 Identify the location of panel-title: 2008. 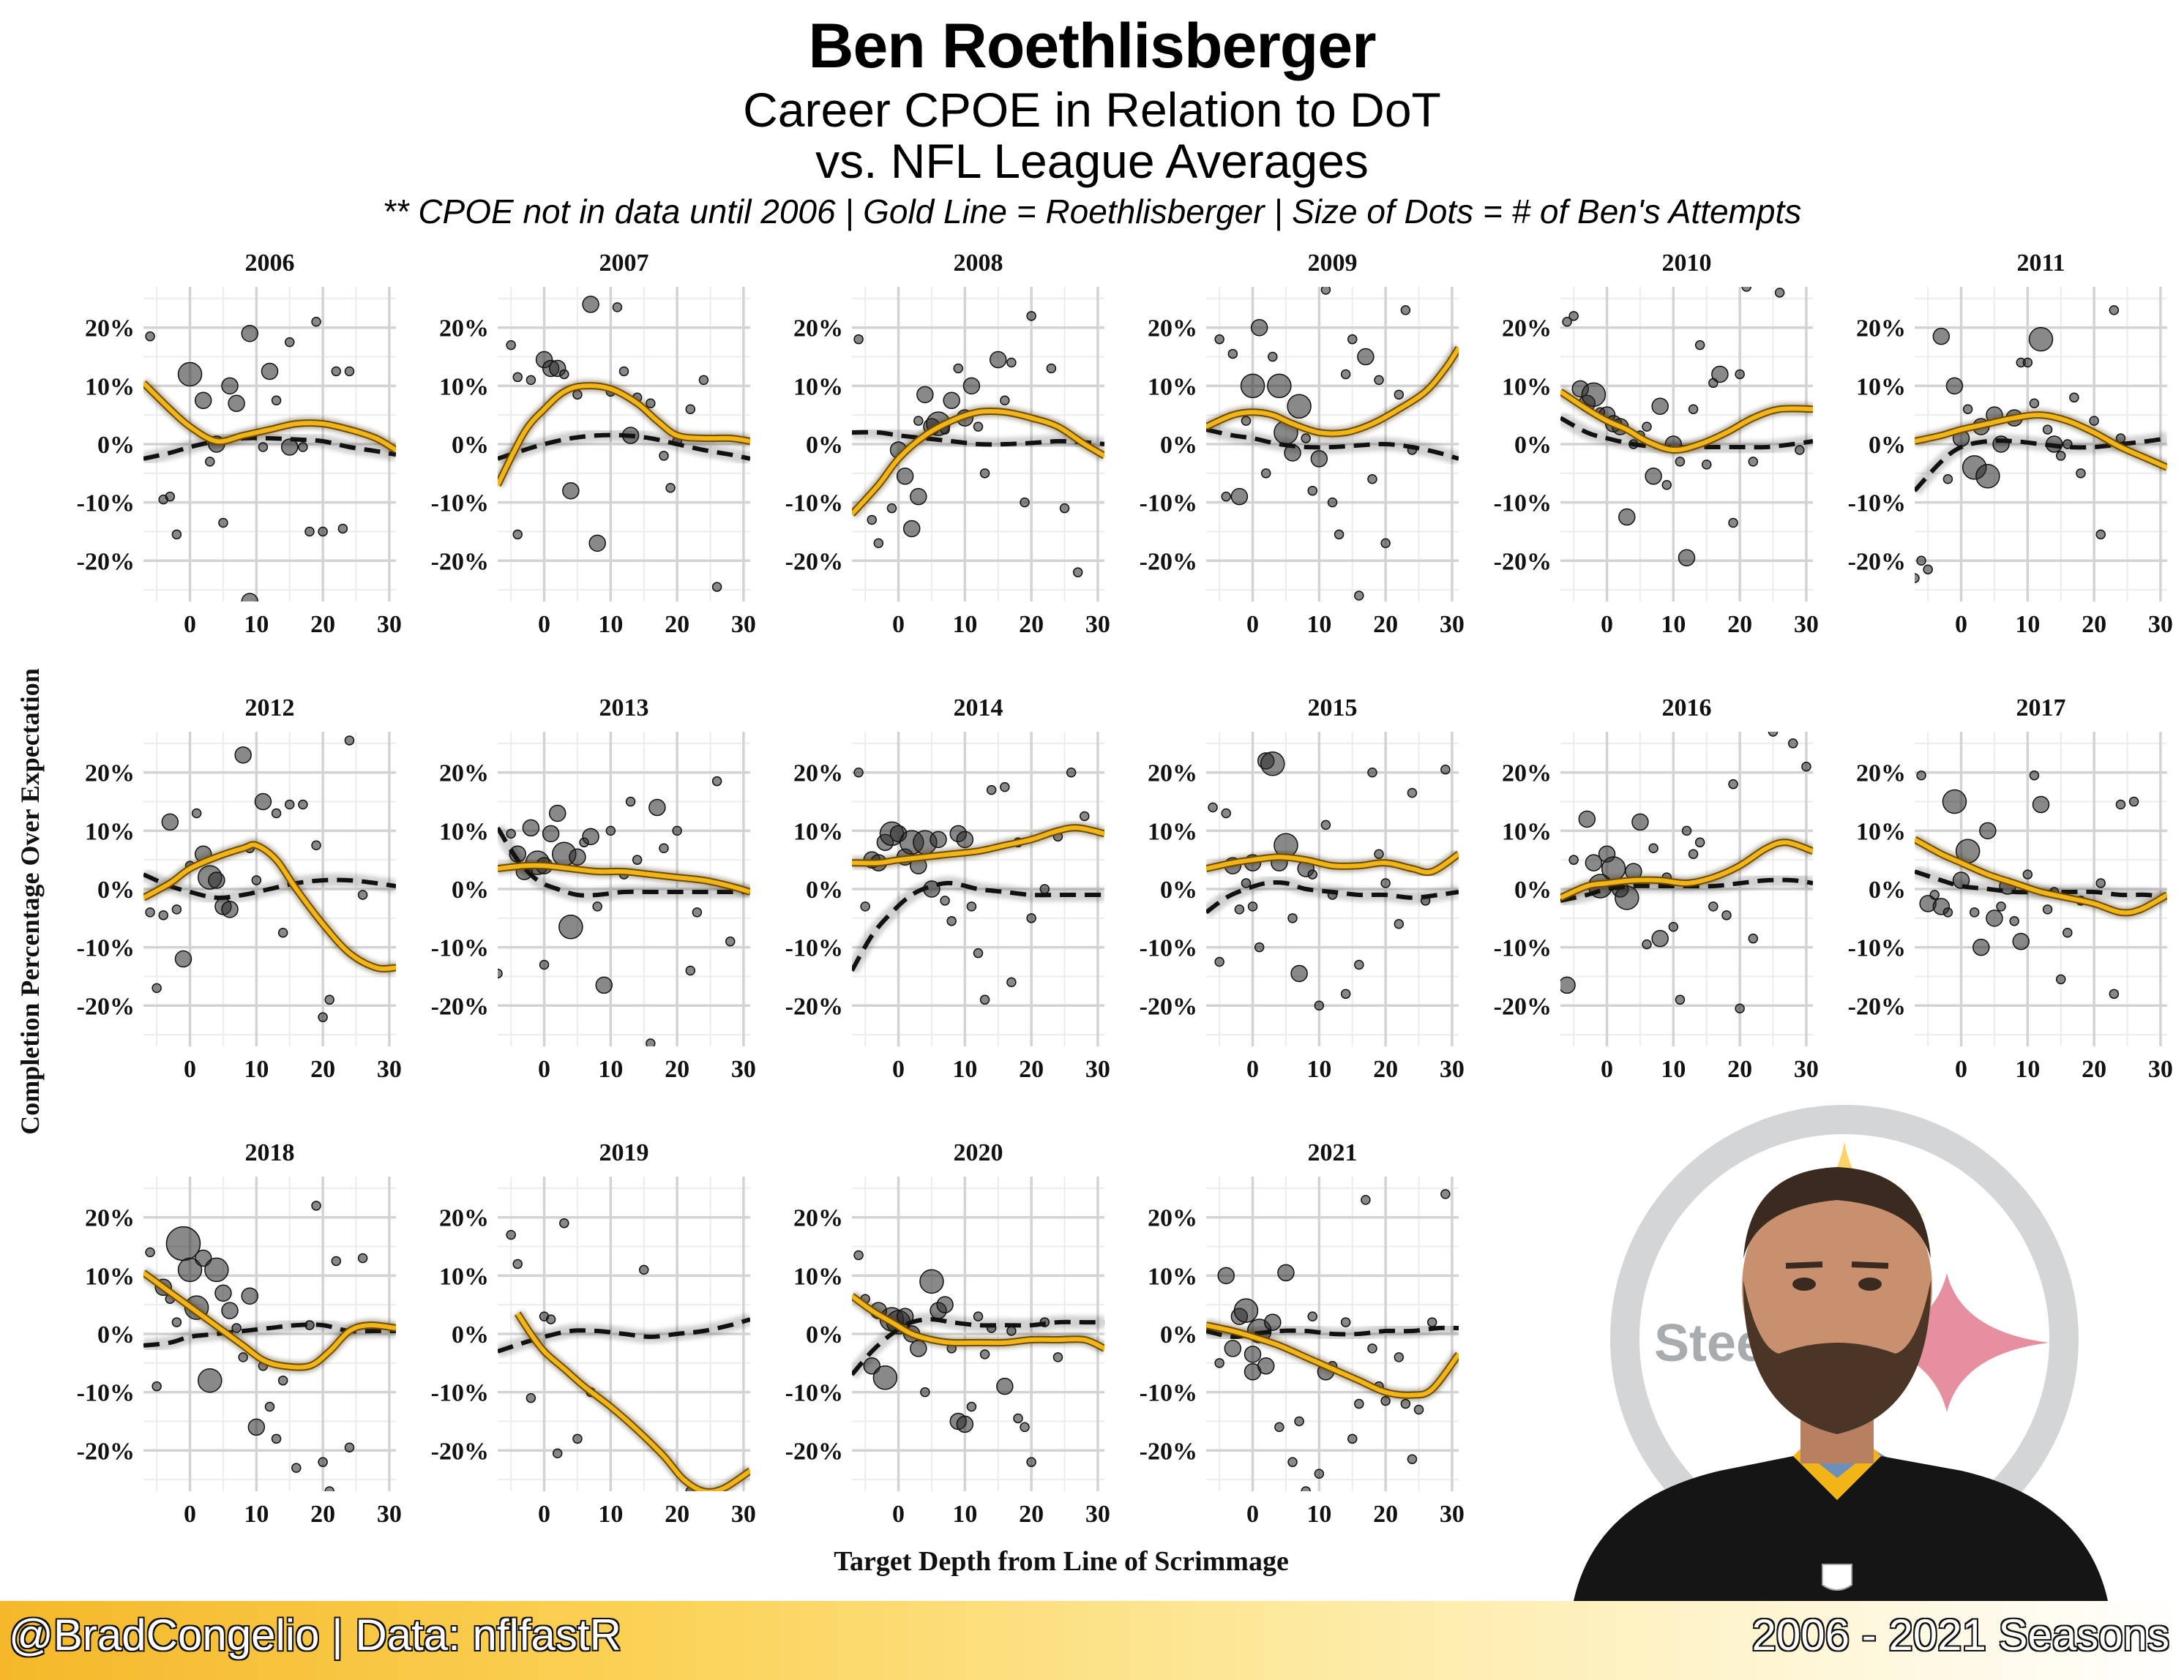
(978, 263).